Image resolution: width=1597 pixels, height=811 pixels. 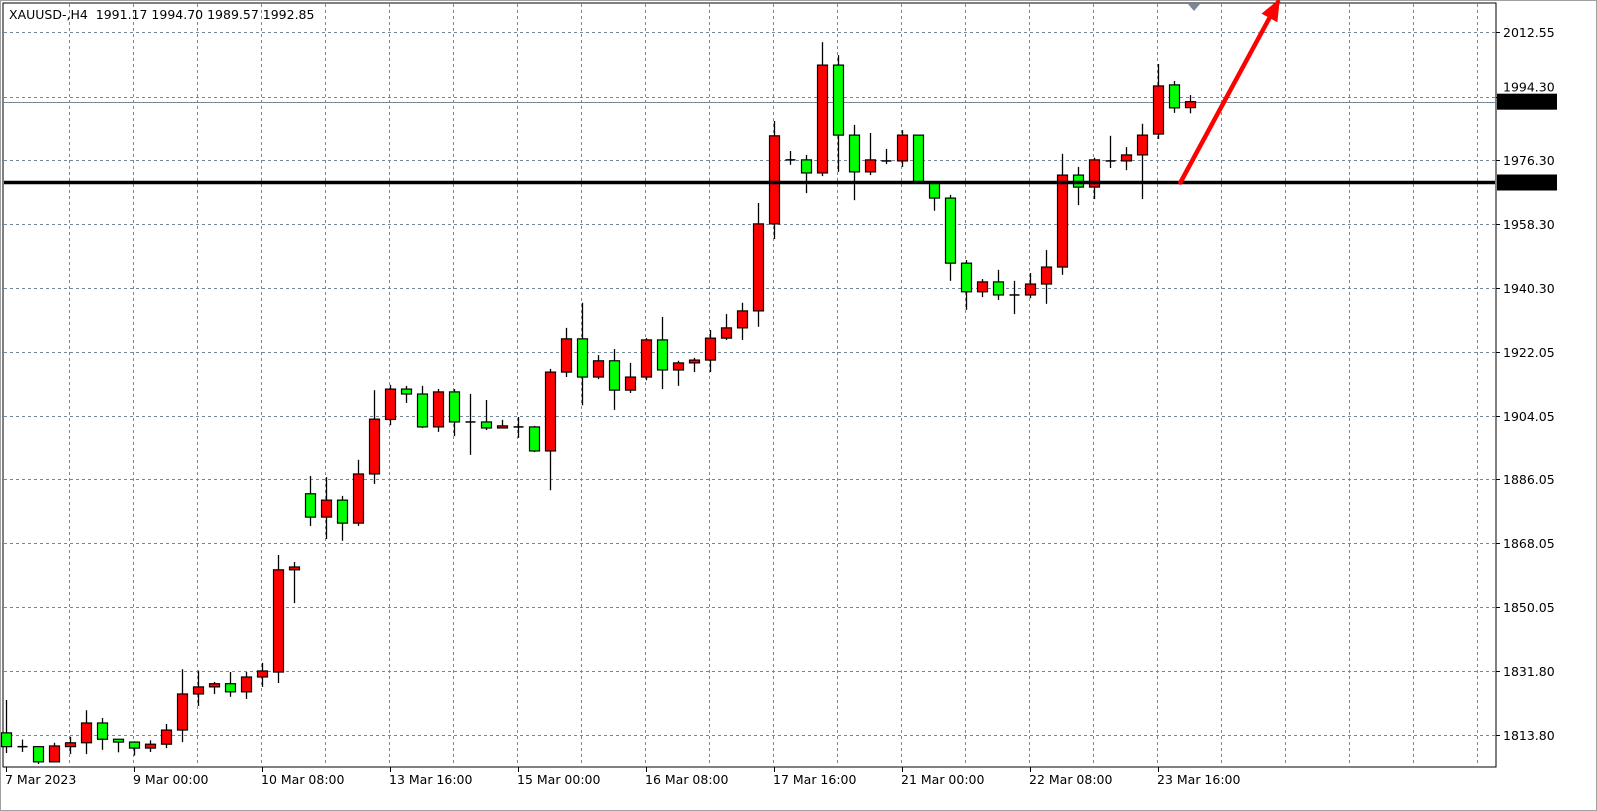 What do you see at coordinates (1527, 182) in the screenshot?
I see `level-price-tag` at bounding box center [1527, 182].